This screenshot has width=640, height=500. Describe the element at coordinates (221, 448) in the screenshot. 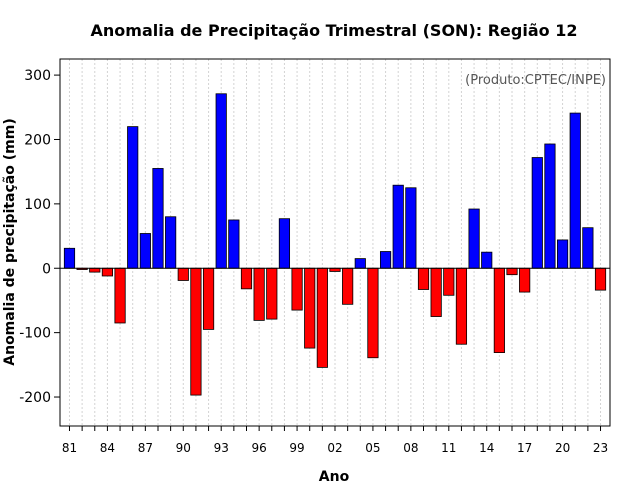

I see `x-tick-label: 93` at that location.